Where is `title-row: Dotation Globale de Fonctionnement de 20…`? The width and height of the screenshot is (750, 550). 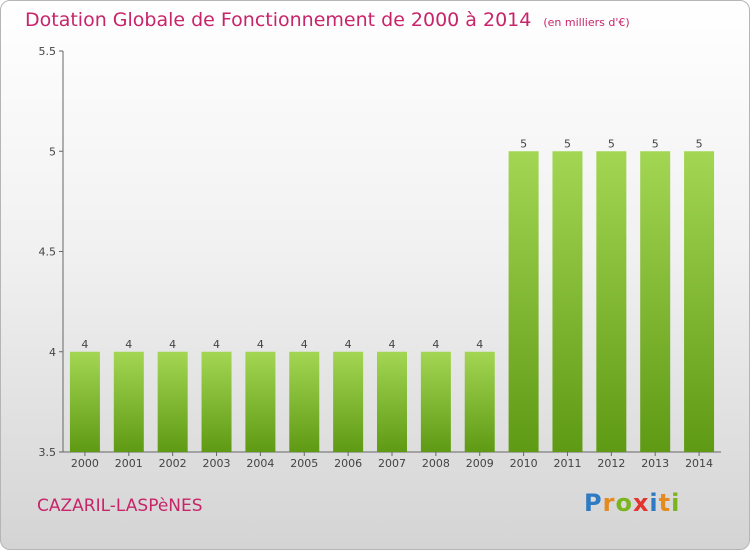 title-row: Dotation Globale de Fonctionnement de 20… is located at coordinates (327, 20).